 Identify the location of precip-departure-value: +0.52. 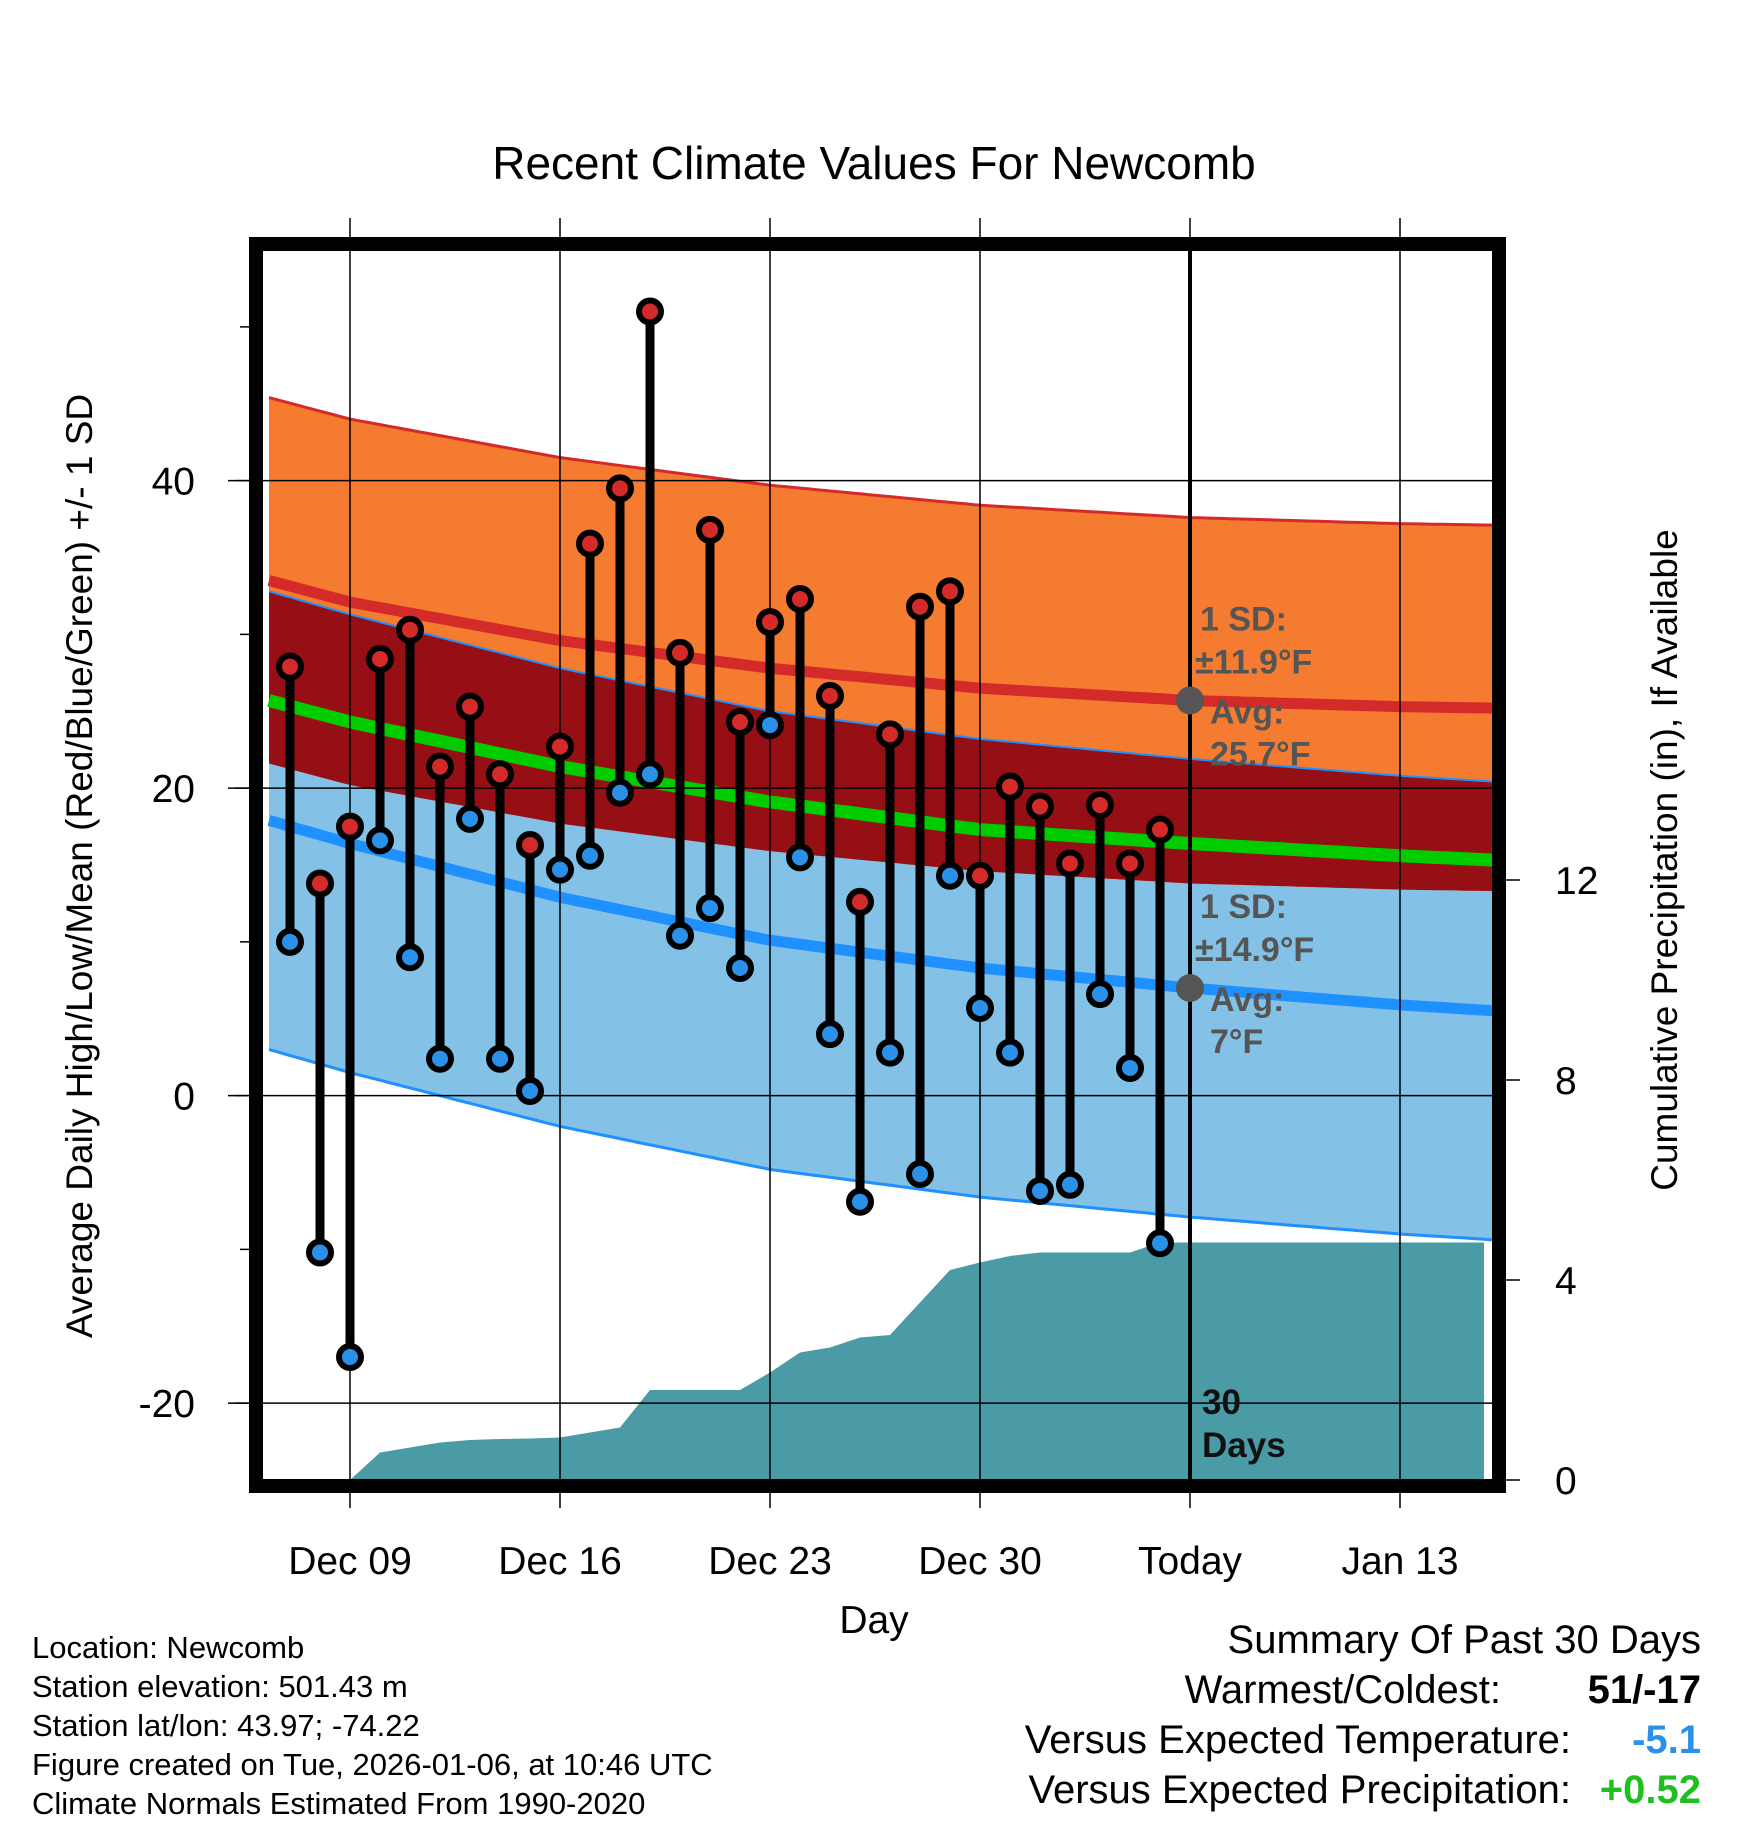
(1650, 1790).